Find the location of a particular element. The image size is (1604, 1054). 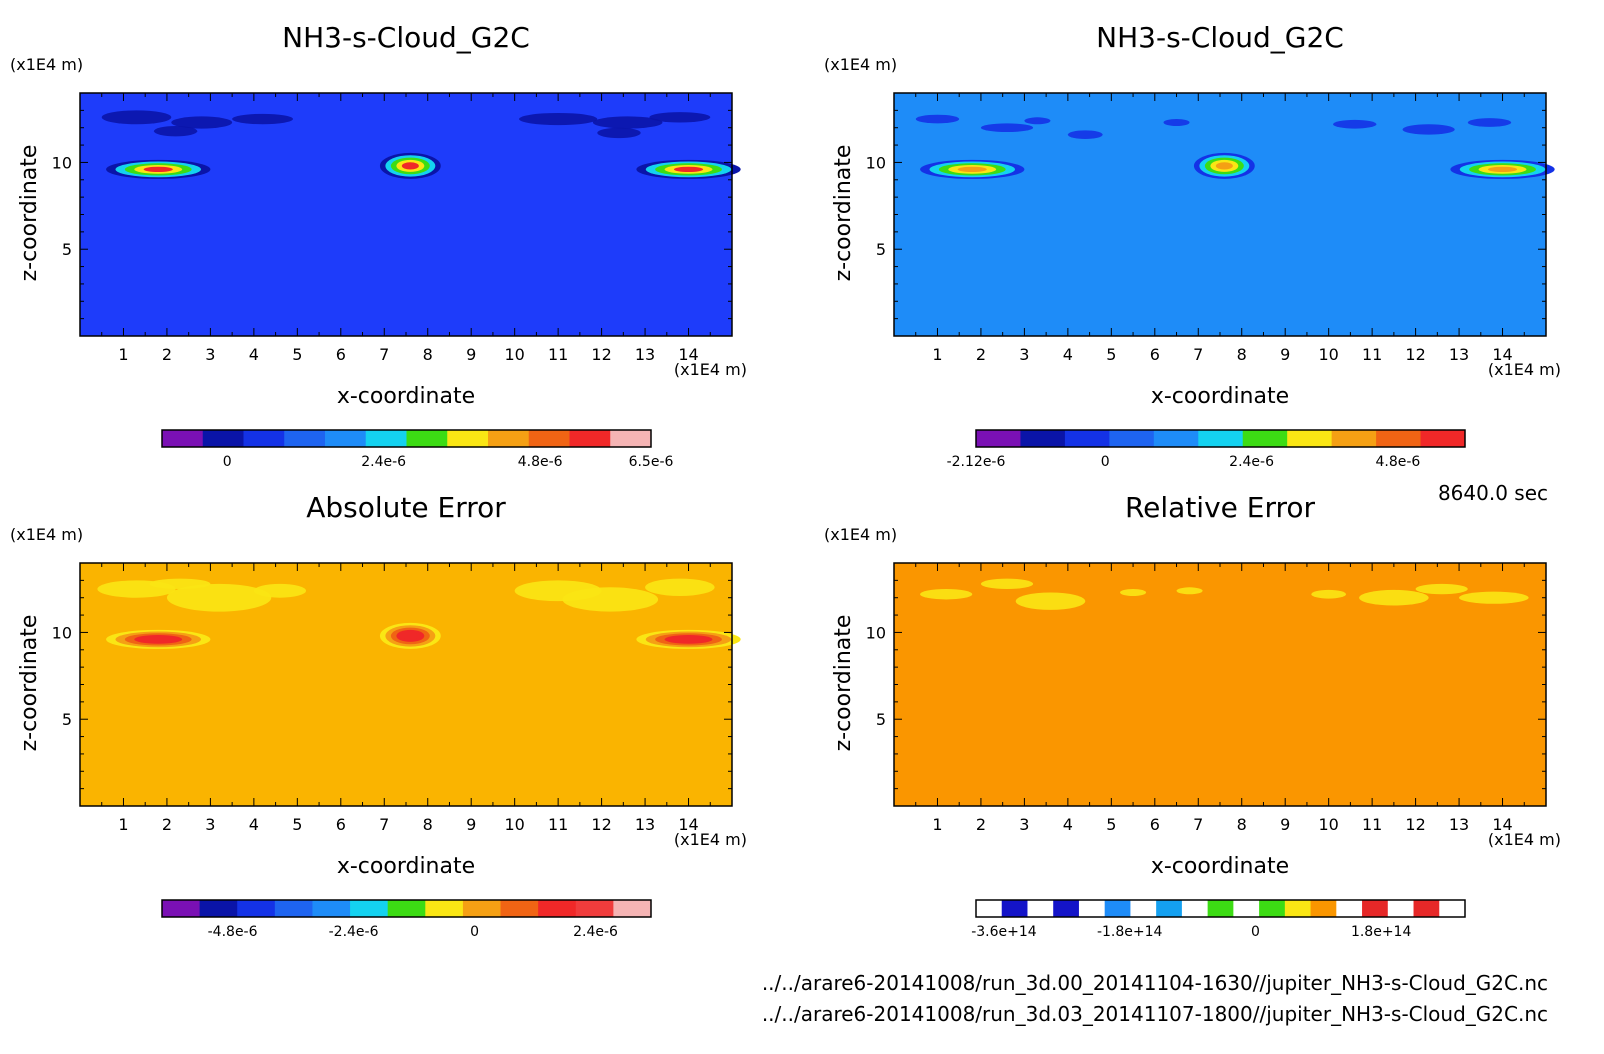

colorbar-tick-label: -3.6e+14 is located at coordinates (1004, 932).